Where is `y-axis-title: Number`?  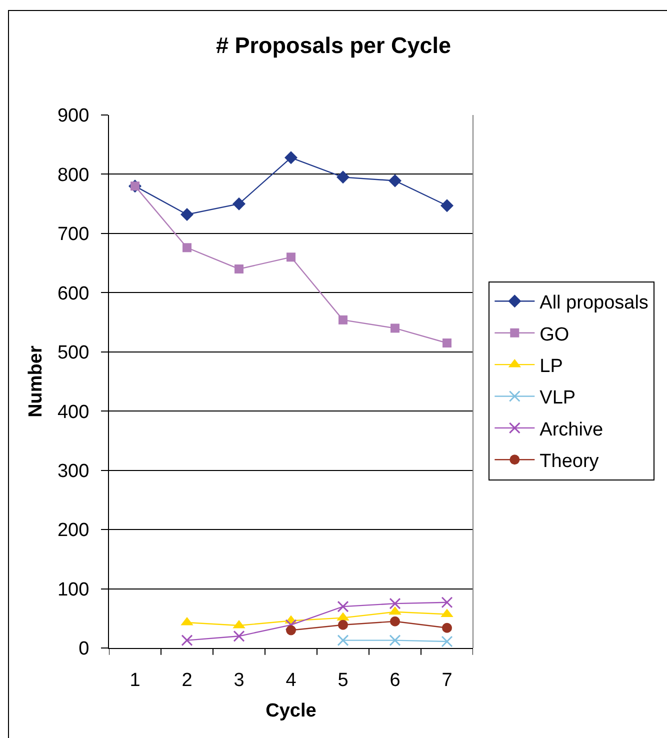
y-axis-title: Number is located at coordinates (35, 381).